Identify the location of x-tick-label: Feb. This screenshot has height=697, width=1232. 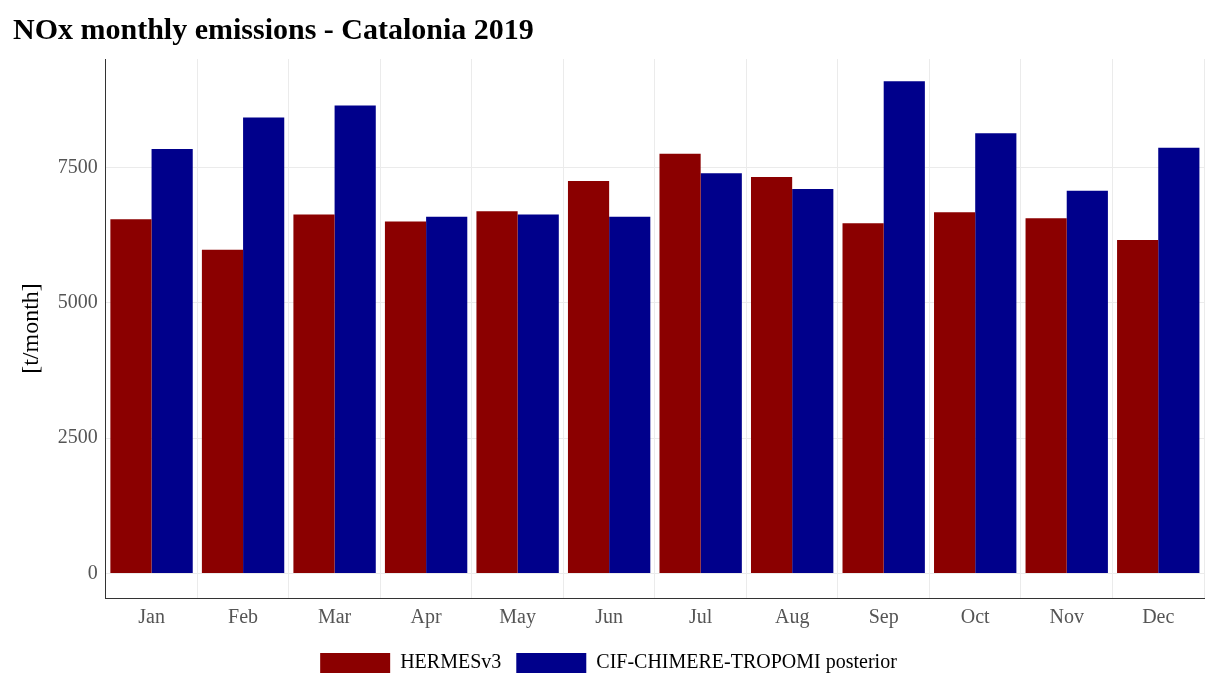
(243, 616).